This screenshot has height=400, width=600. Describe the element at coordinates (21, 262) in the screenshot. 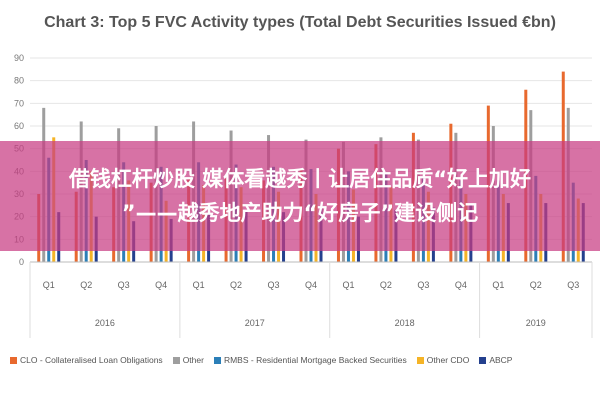

I see `y-tick-label: 0` at that location.